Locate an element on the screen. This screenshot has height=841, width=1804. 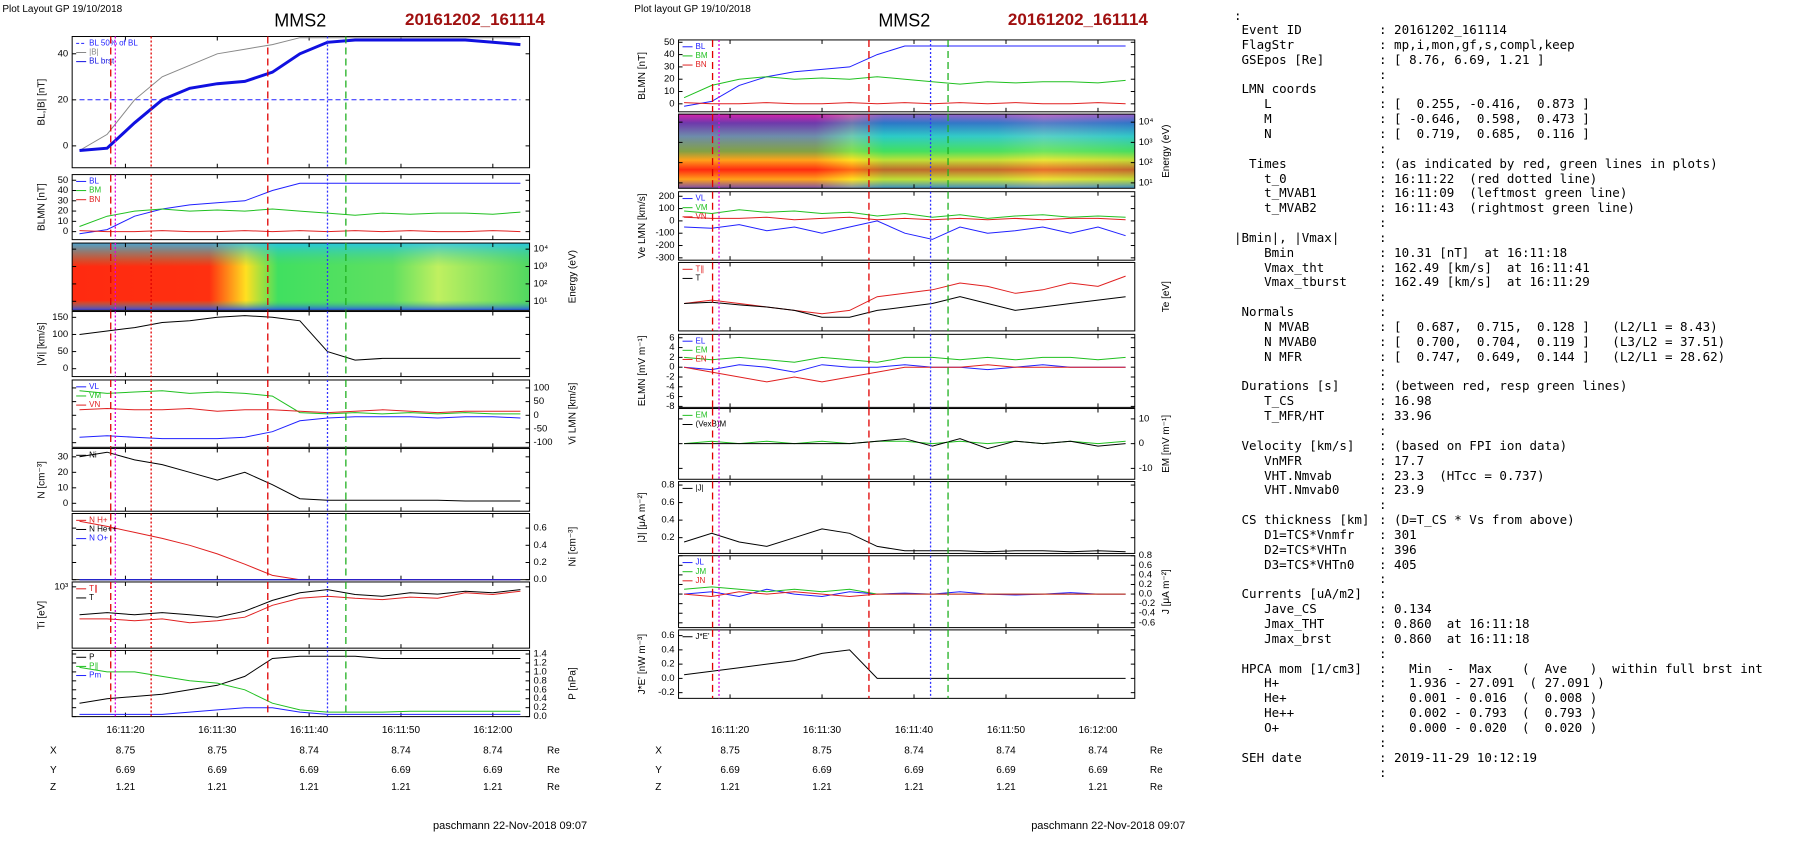
y-tick-label: 10¹ is located at coordinates (541, 301).